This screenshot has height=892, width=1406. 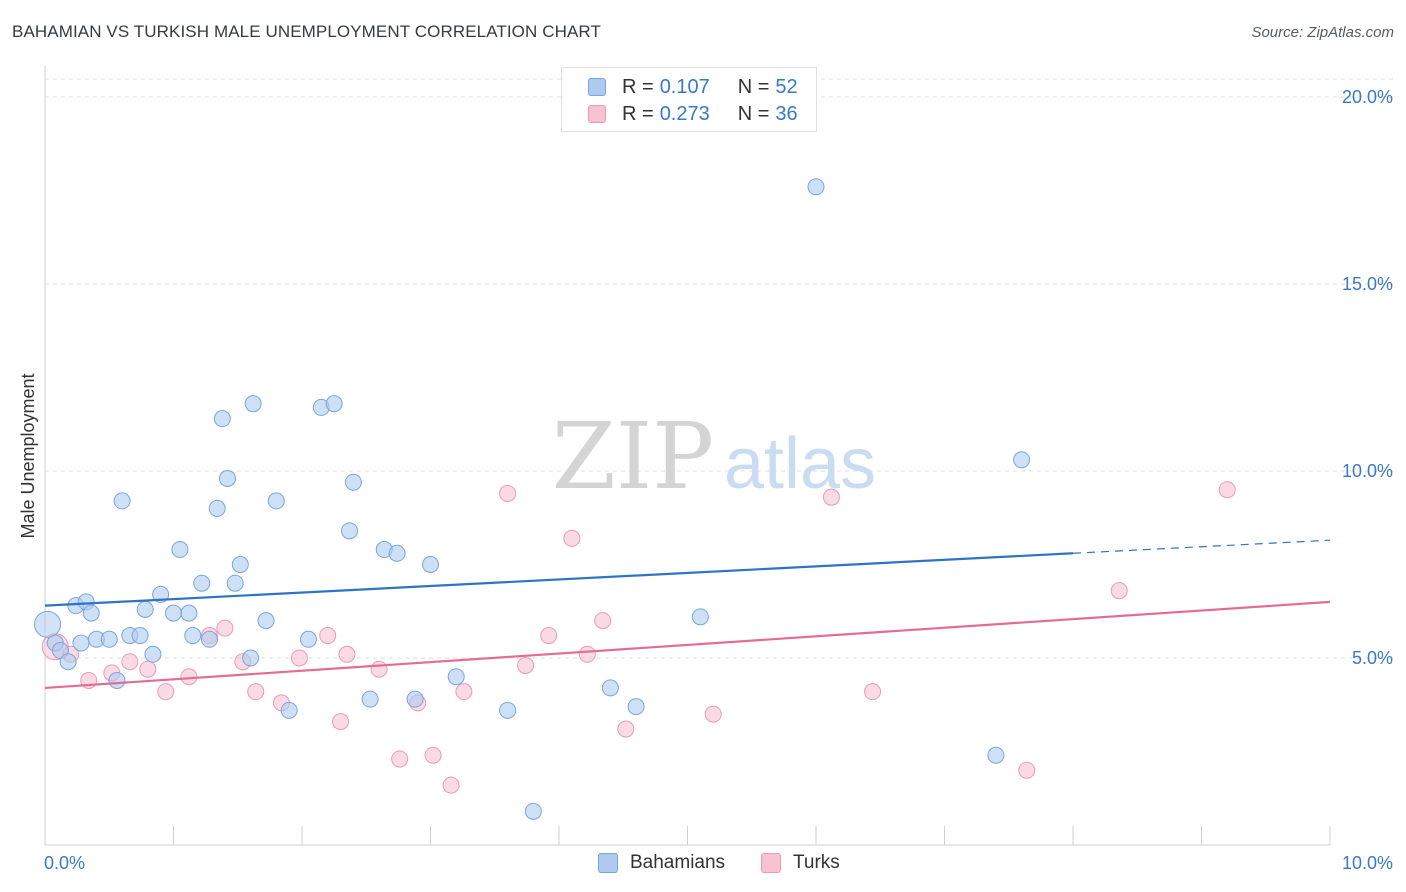 What do you see at coordinates (1372, 658) in the screenshot?
I see `y-tick-label: 5.0%` at bounding box center [1372, 658].